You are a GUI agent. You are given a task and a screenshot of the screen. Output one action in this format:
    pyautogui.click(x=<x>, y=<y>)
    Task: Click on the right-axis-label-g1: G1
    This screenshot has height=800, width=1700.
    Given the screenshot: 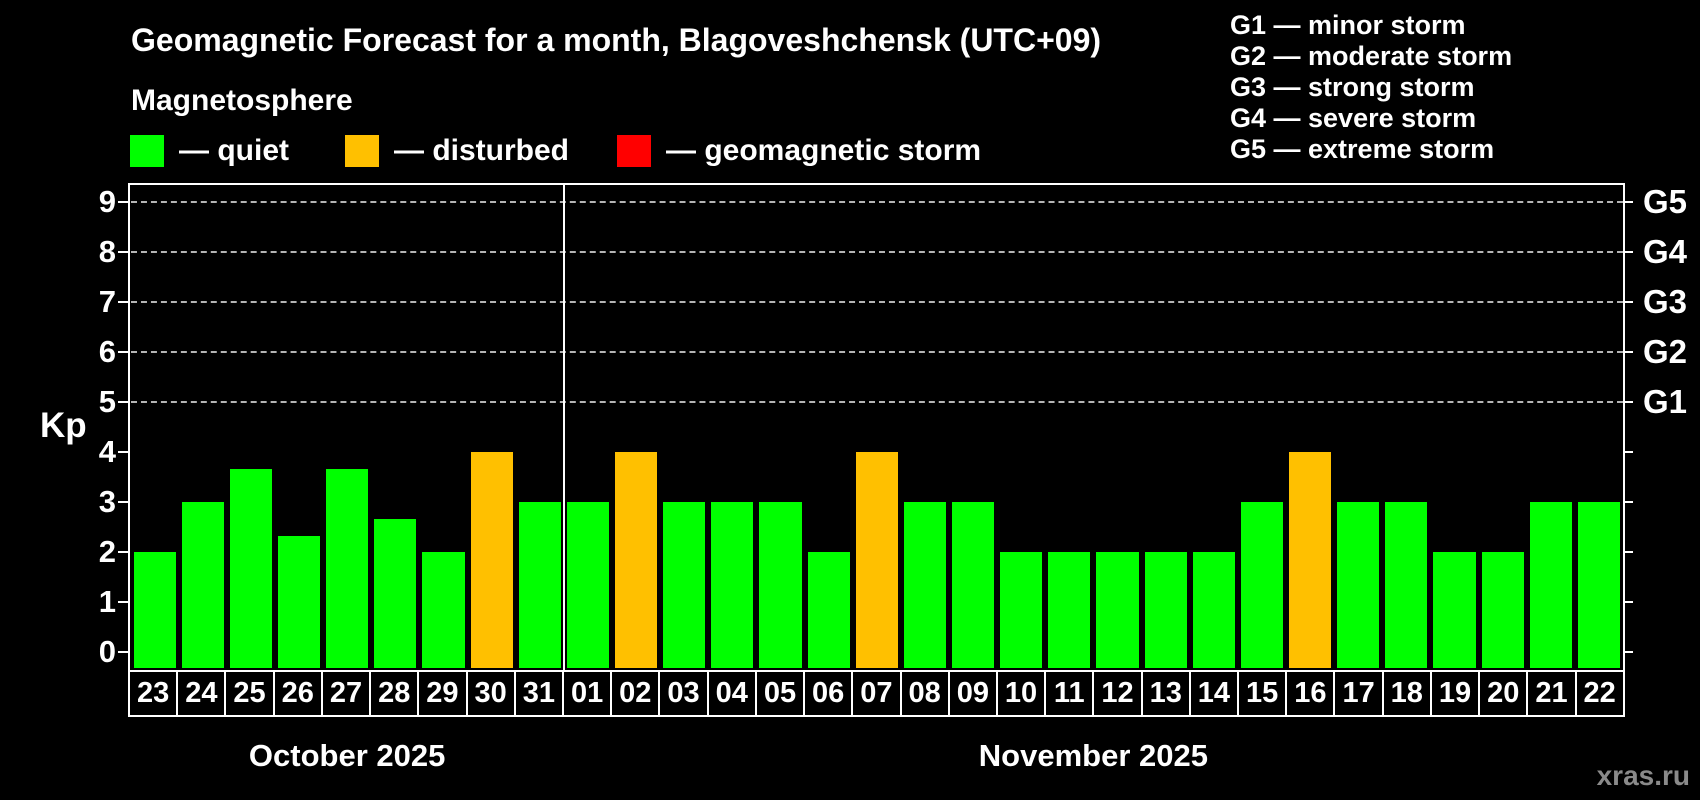 What is the action you would take?
    pyautogui.click(x=1665, y=401)
    